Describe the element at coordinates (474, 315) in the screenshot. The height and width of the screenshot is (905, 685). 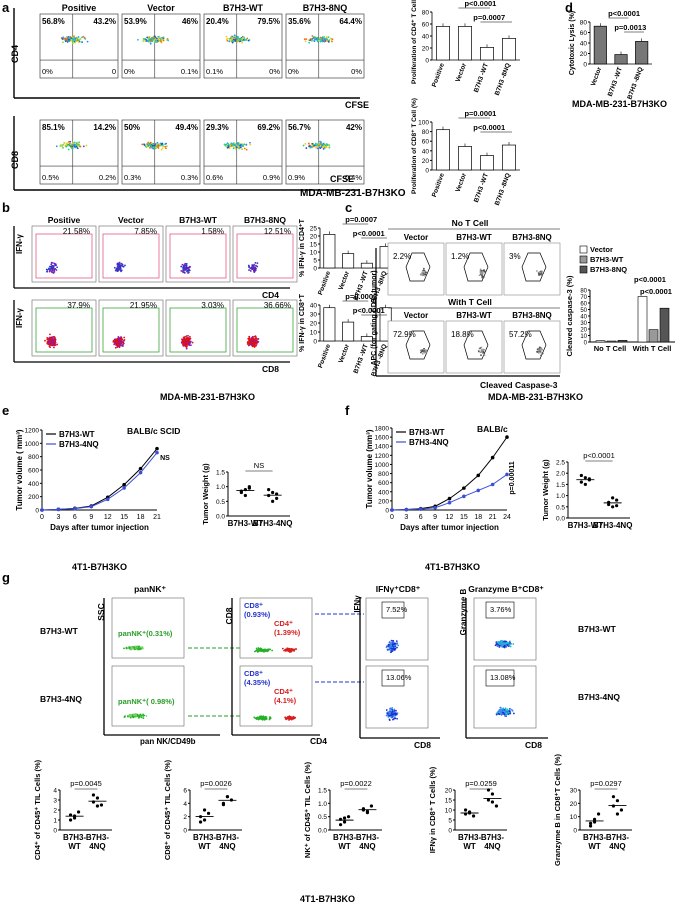
I see `group-title: B7H3-WT` at that location.